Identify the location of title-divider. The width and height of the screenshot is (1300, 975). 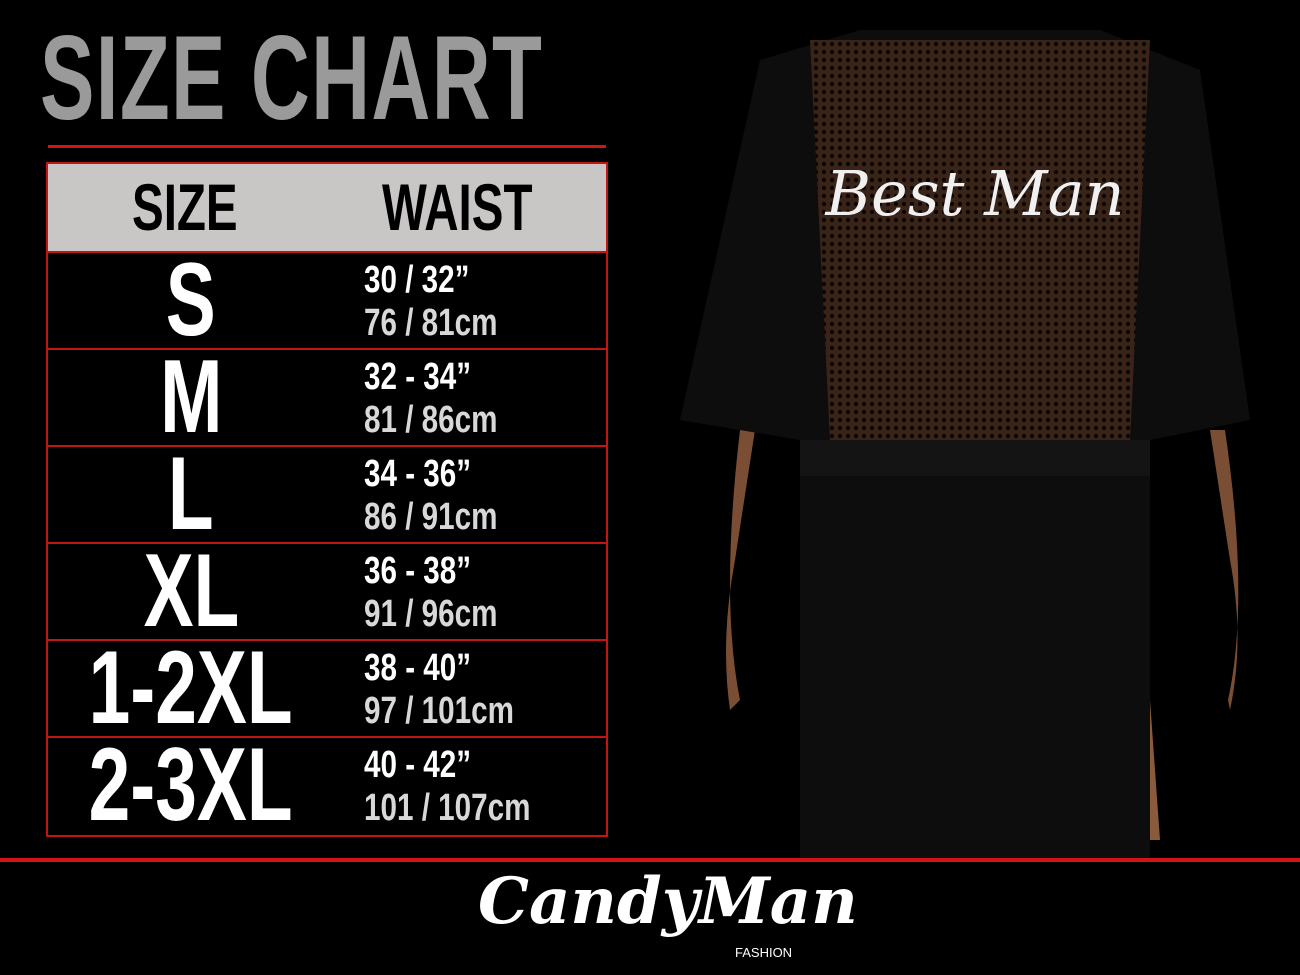
(327, 146).